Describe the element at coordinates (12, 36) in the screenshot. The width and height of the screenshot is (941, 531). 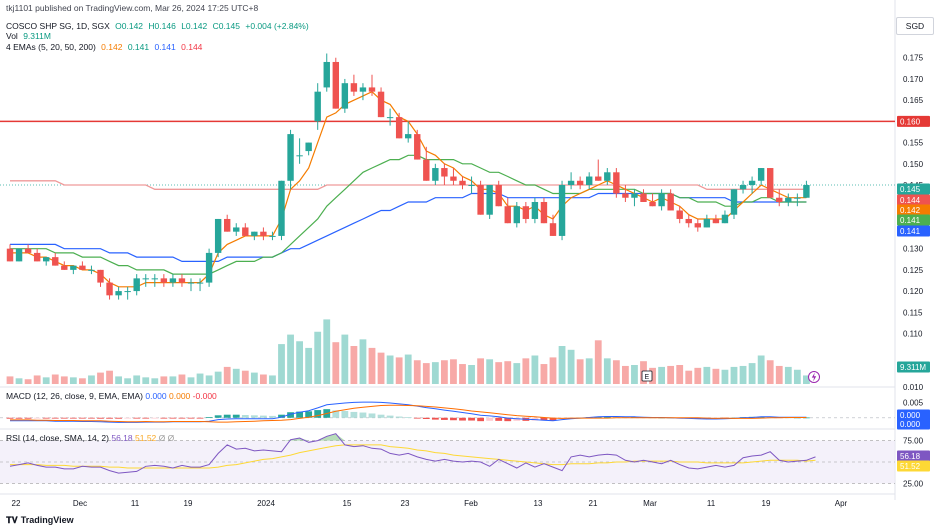
I see `volume-label: Vol` at that location.